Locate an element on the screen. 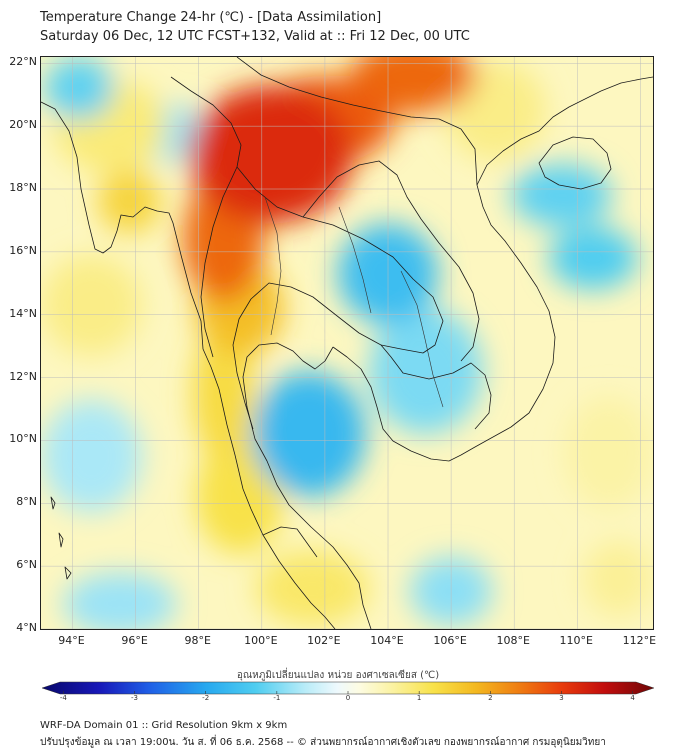 Image resolution: width=676 pixels, height=756 pixels. river-network is located at coordinates (354, 302).